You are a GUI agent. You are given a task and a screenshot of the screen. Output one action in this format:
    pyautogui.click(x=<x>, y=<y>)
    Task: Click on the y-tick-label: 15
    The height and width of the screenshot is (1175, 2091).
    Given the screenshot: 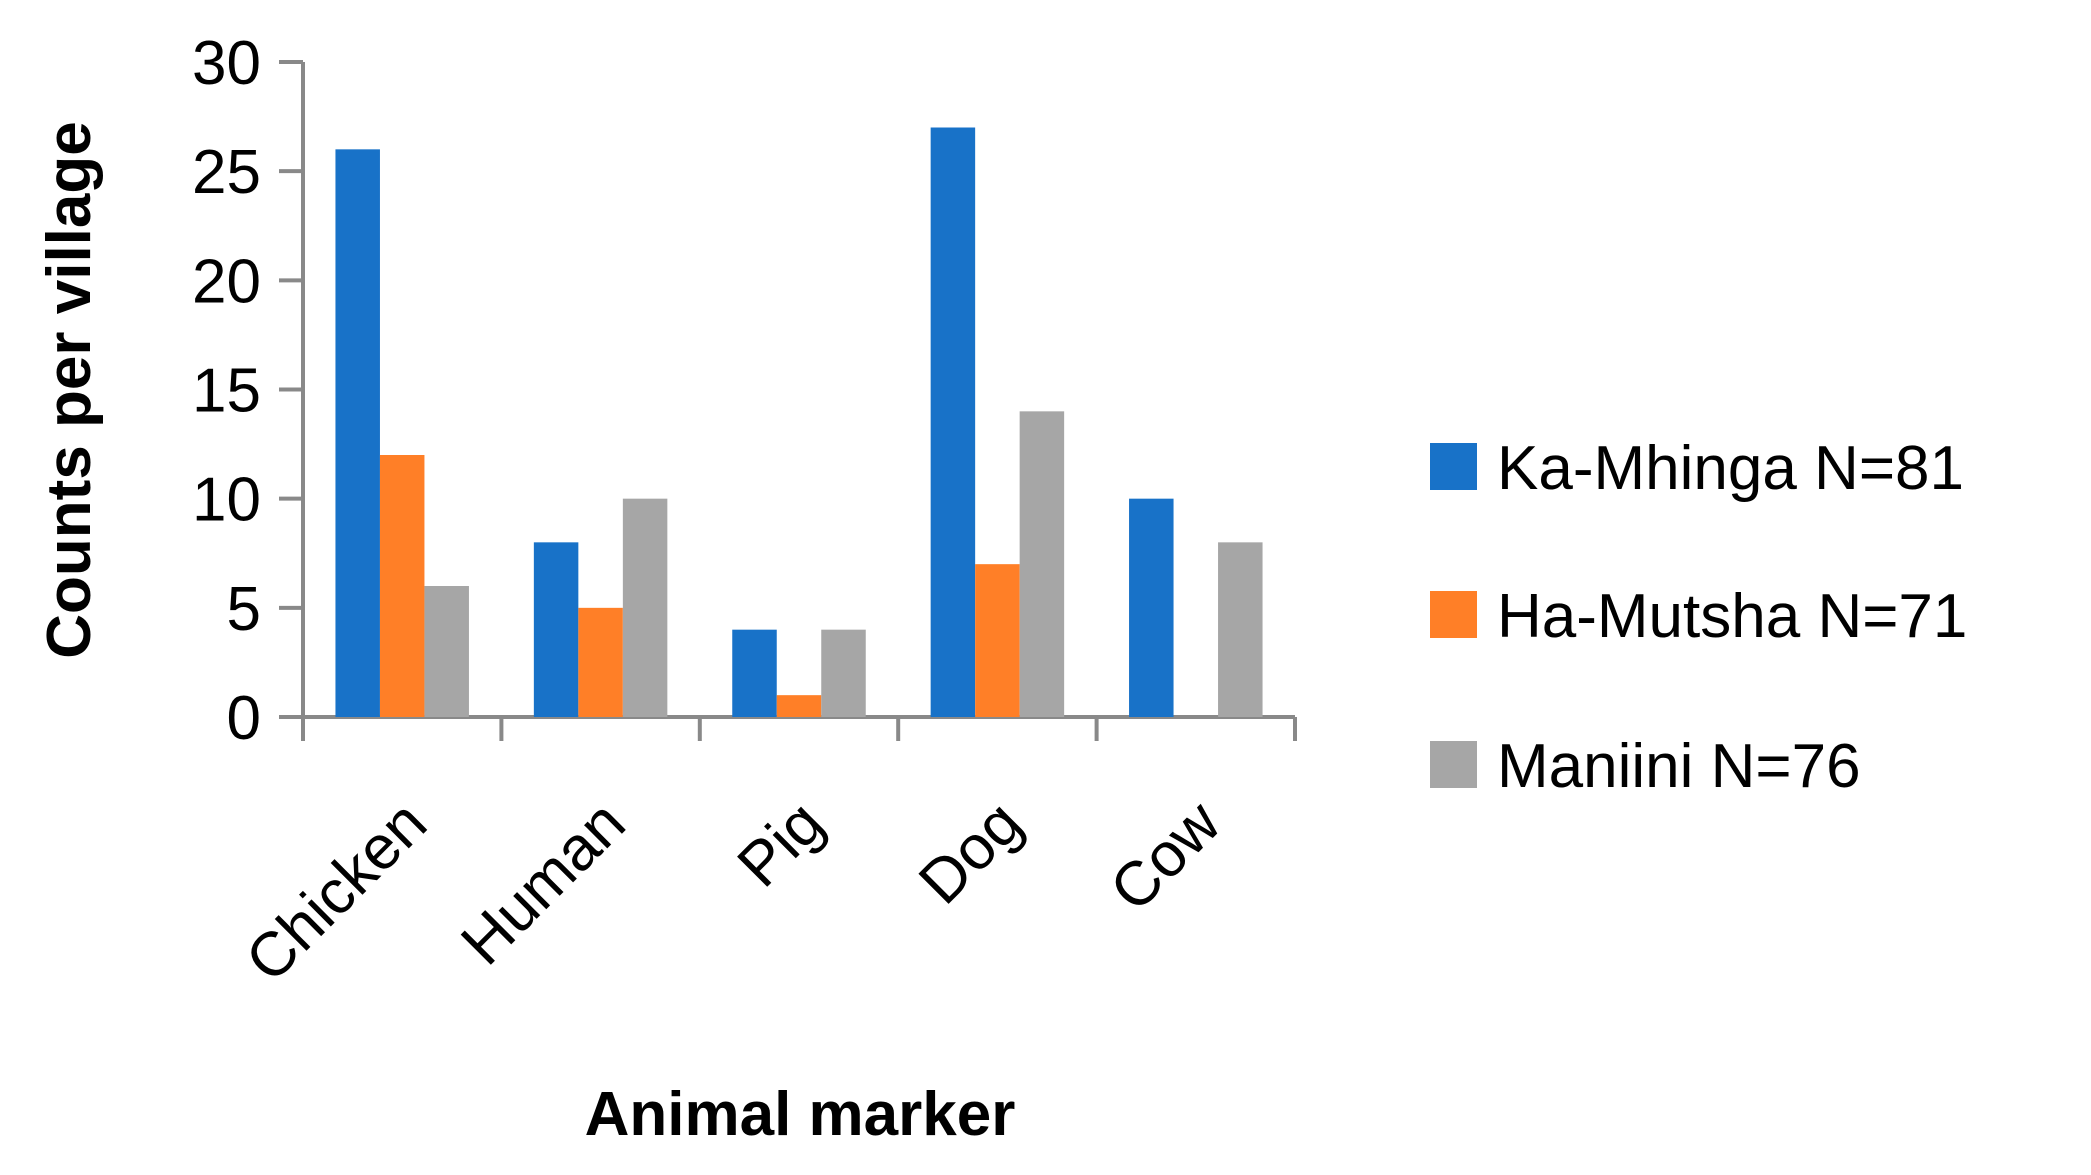 What is the action you would take?
    pyautogui.click(x=226, y=391)
    